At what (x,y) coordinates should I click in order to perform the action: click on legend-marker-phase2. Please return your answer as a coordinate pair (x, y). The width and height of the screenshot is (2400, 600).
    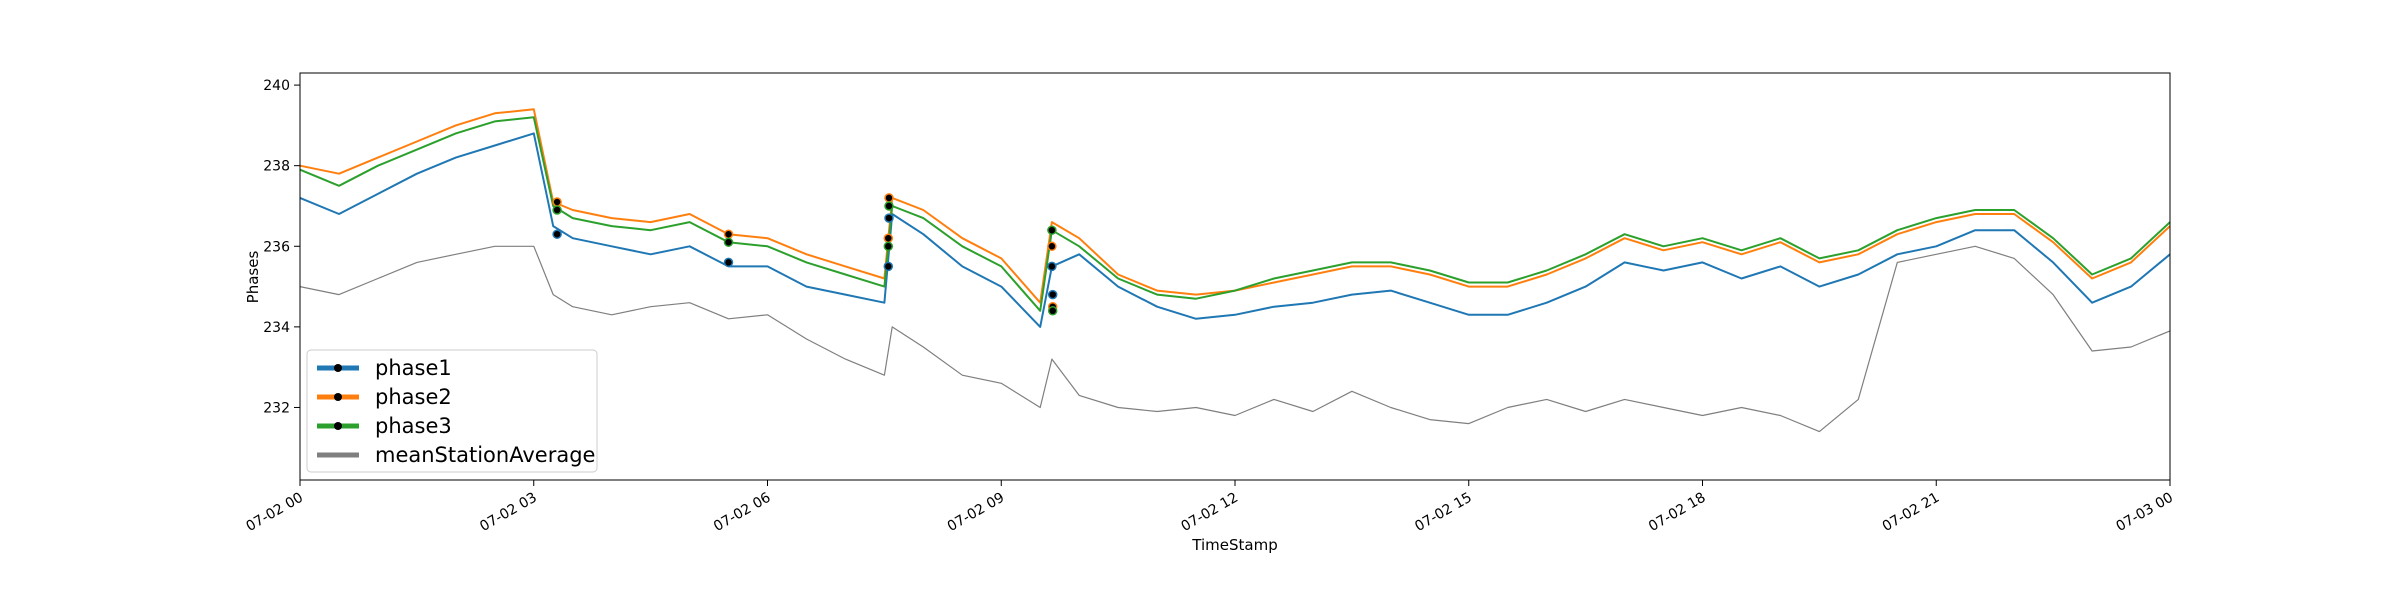
    Looking at the image, I should click on (338, 397).